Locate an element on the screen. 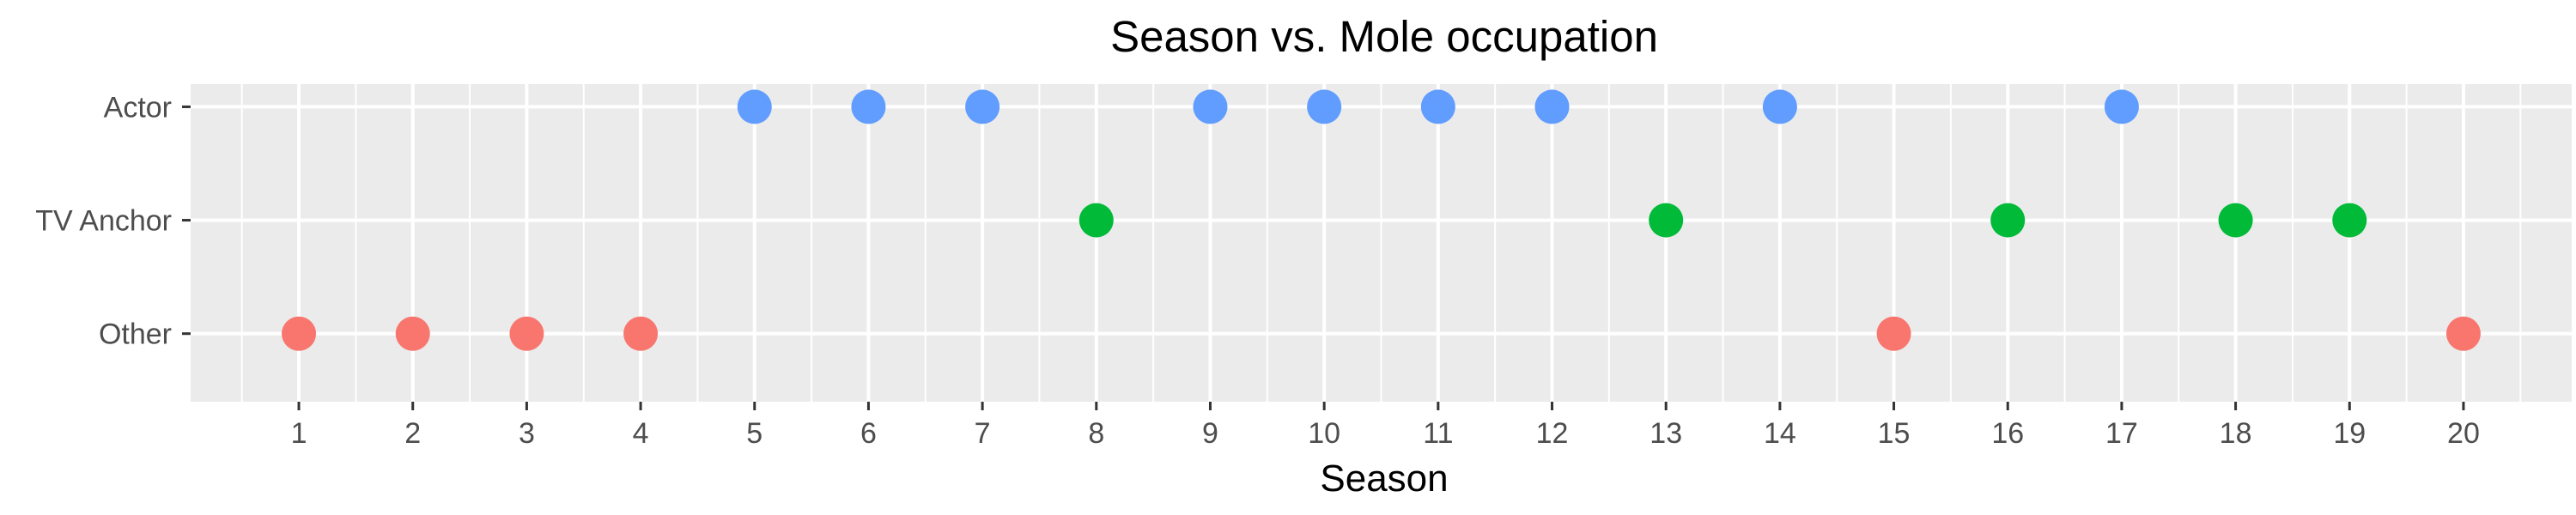 The image size is (2576, 515). x-tick-label: 7 is located at coordinates (983, 433).